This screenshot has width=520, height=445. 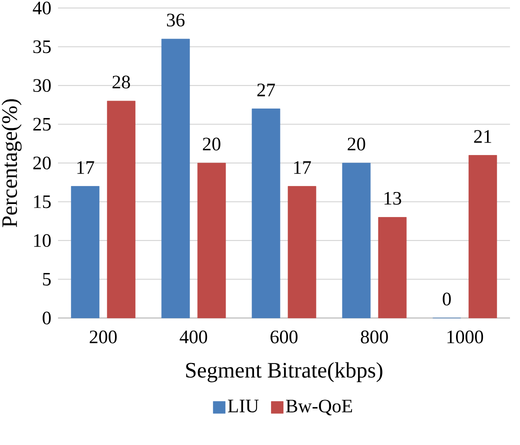 What do you see at coordinates (266, 90) in the screenshot?
I see `data-label: 27` at bounding box center [266, 90].